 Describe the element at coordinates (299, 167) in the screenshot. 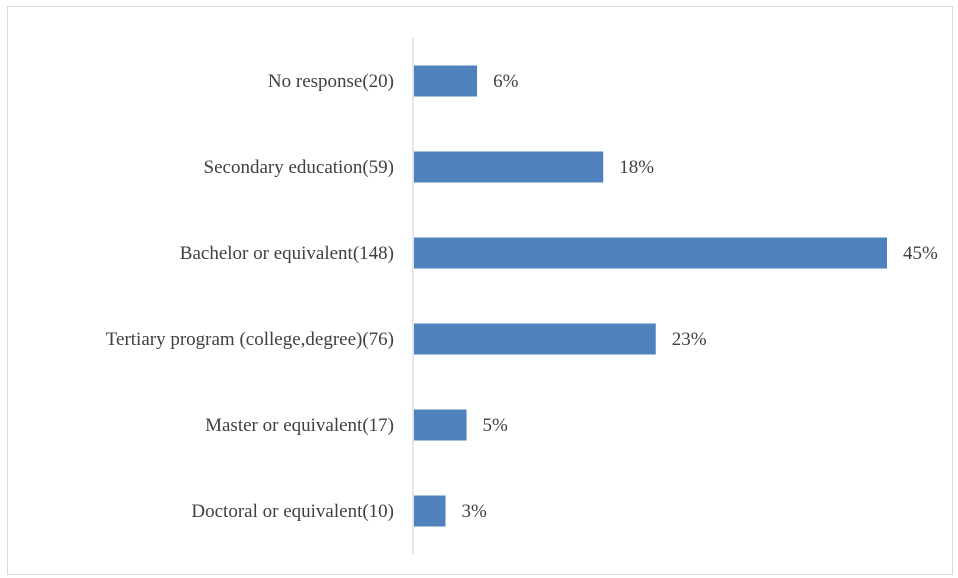

I see `category-label: Secondary education(59)` at that location.